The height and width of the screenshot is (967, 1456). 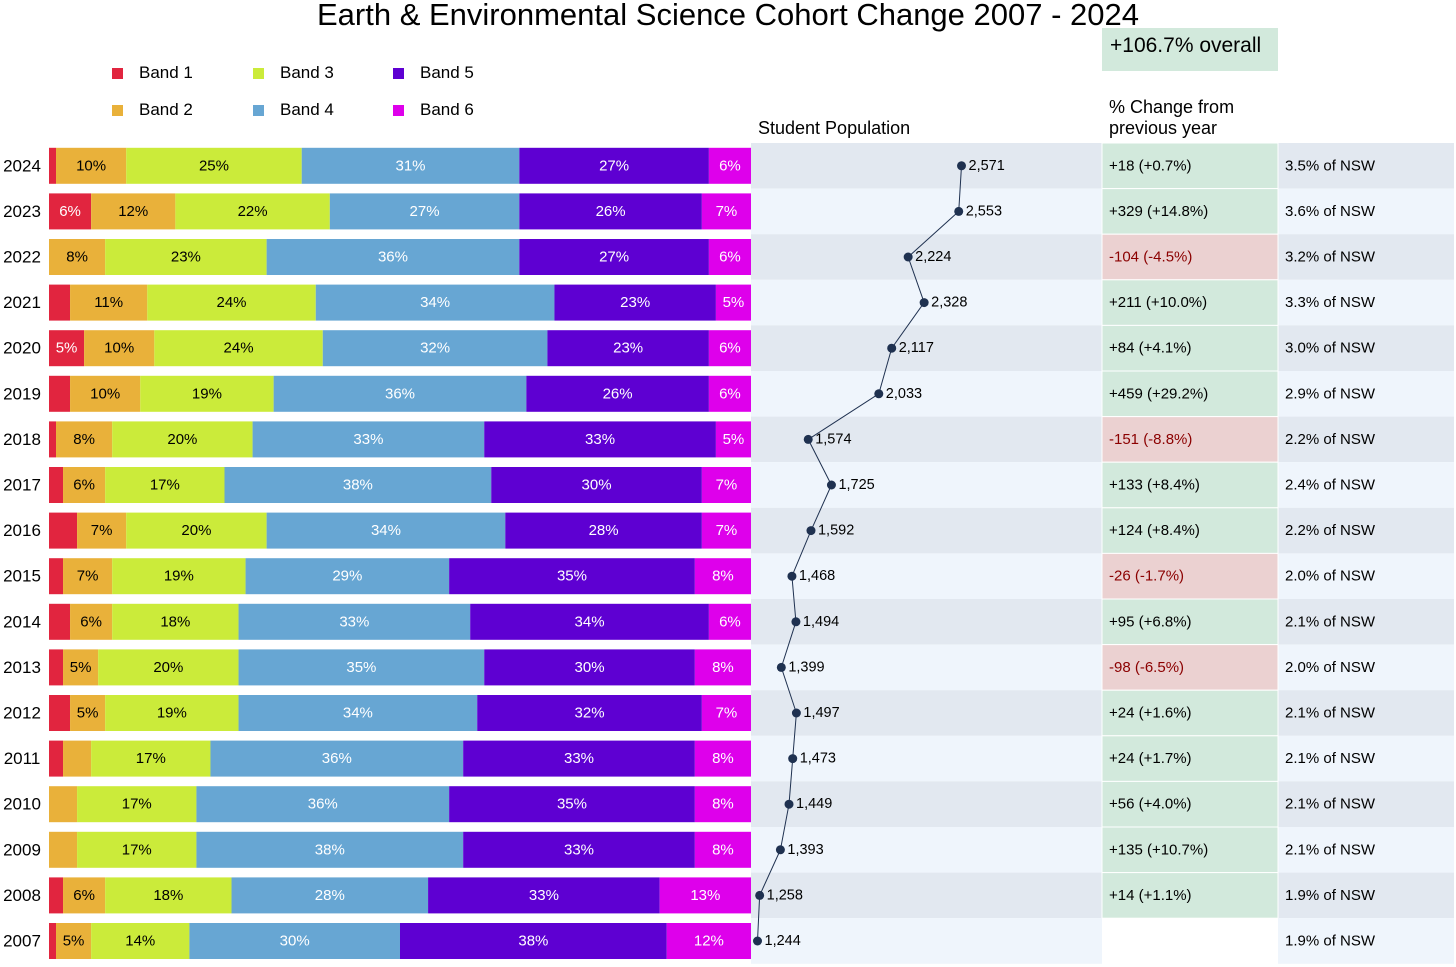 I want to click on change-value: +24 (+1.6%), so click(x=1150, y=713).